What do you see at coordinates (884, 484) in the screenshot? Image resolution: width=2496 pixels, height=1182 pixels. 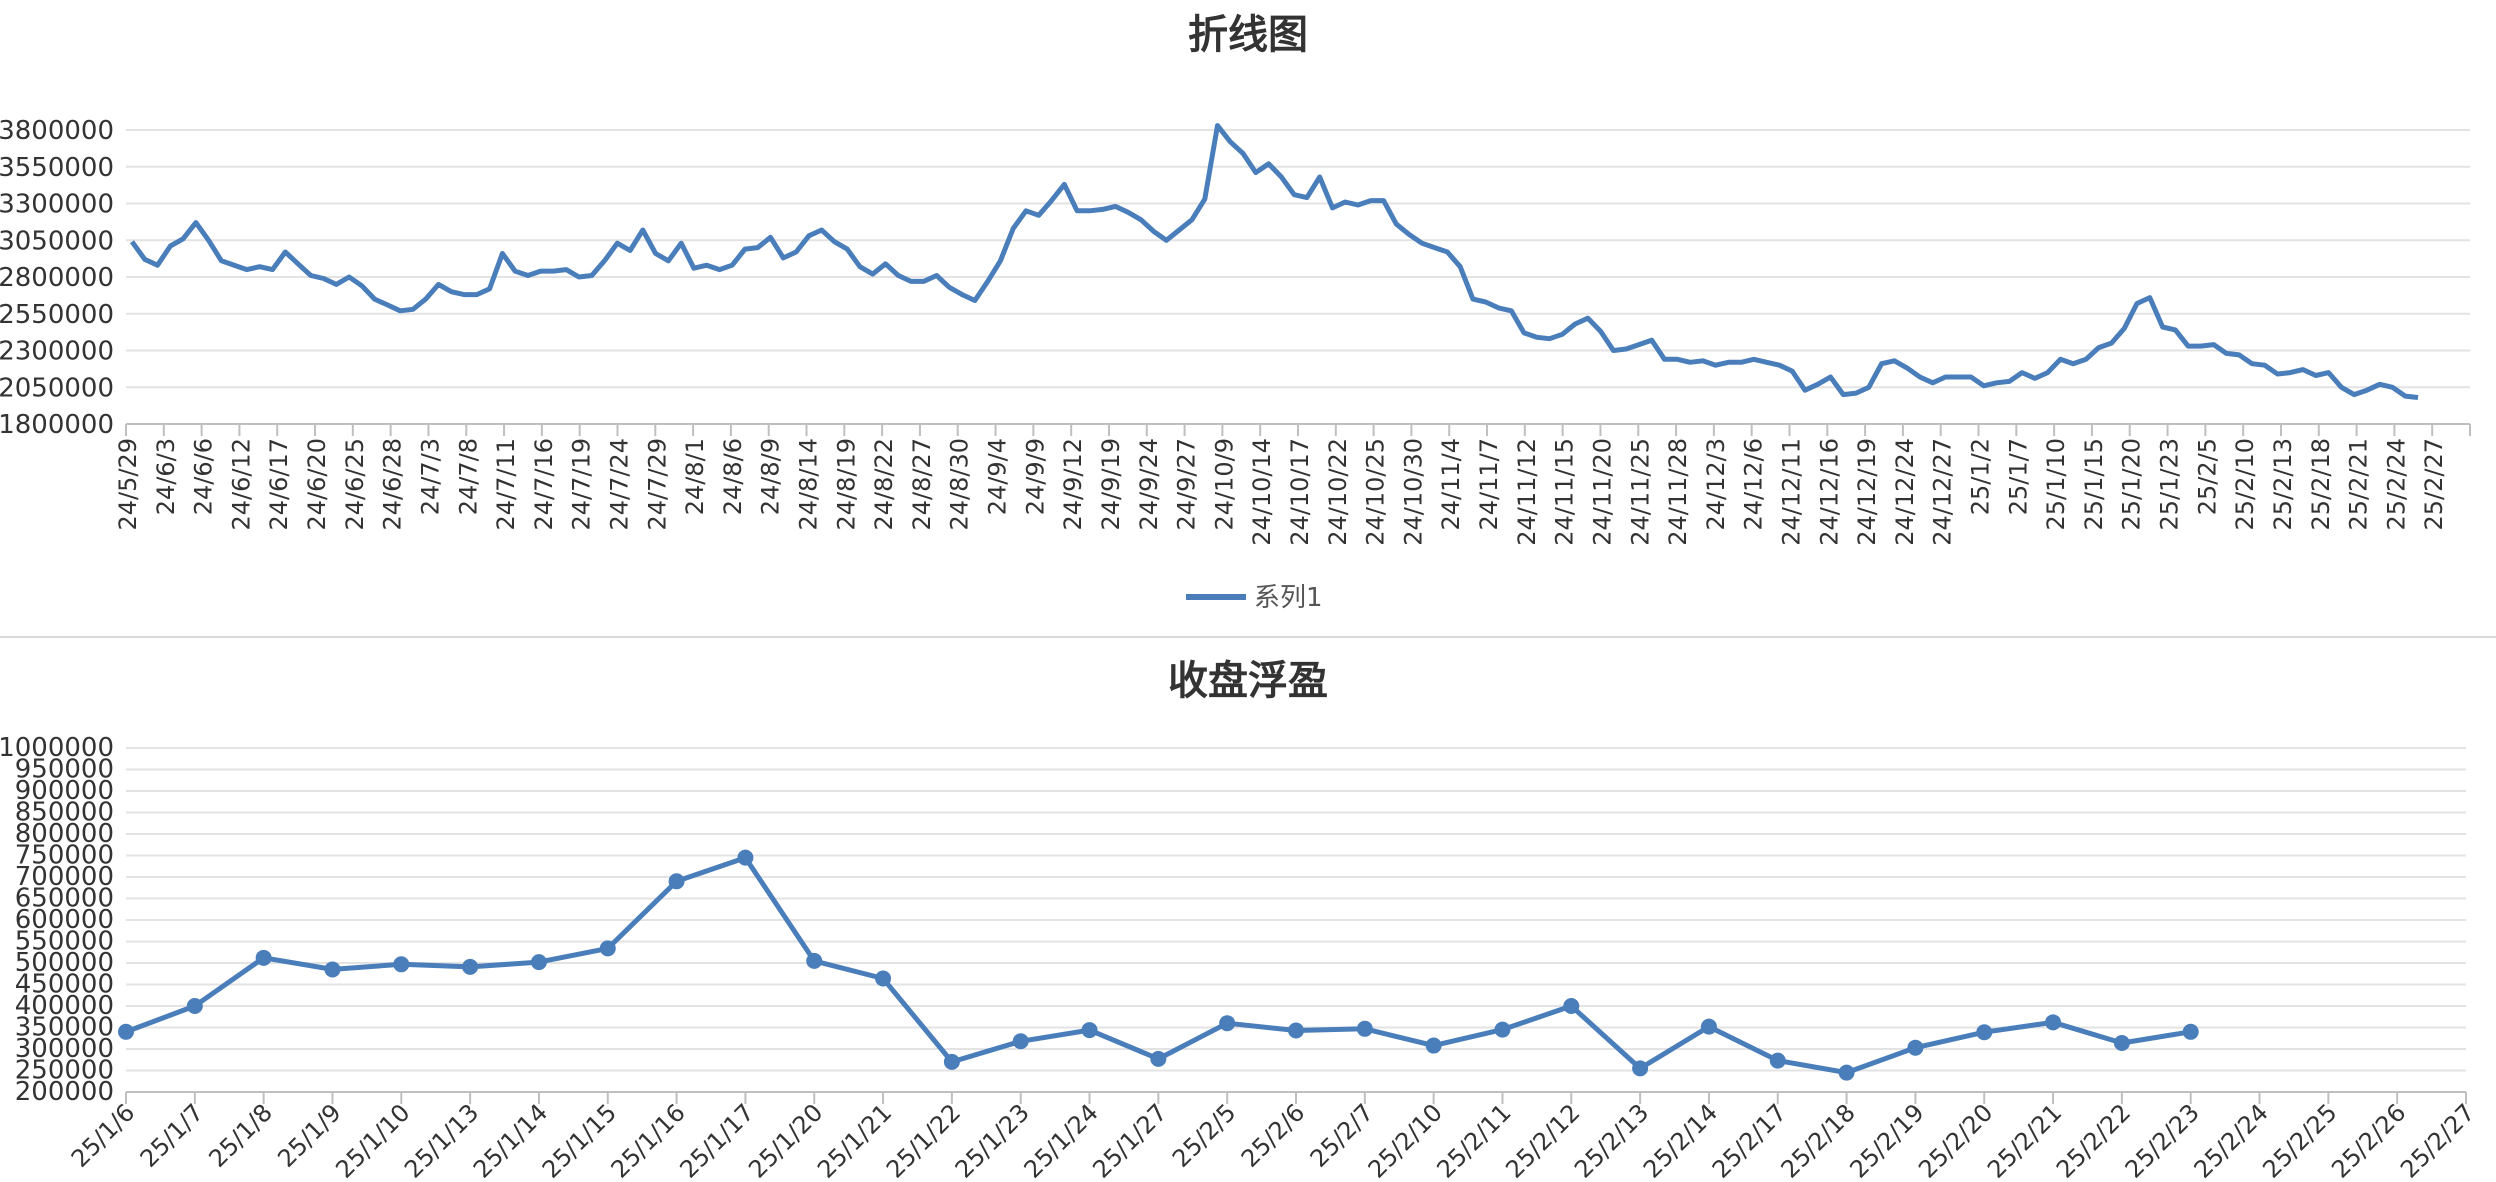 I see `x-tick-label: 24/8/22` at bounding box center [884, 484].